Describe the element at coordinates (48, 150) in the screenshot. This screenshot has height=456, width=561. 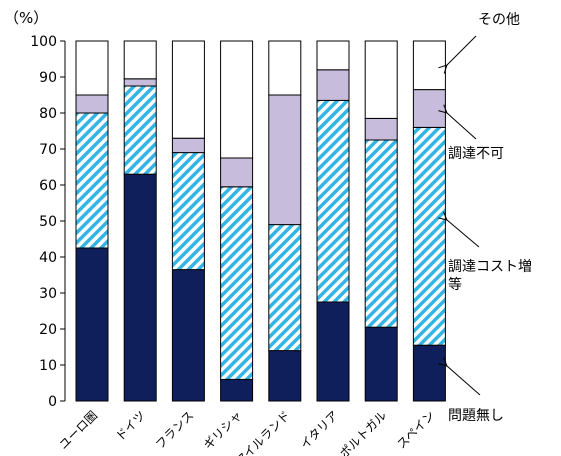
I see `y-tick-label: 70` at that location.